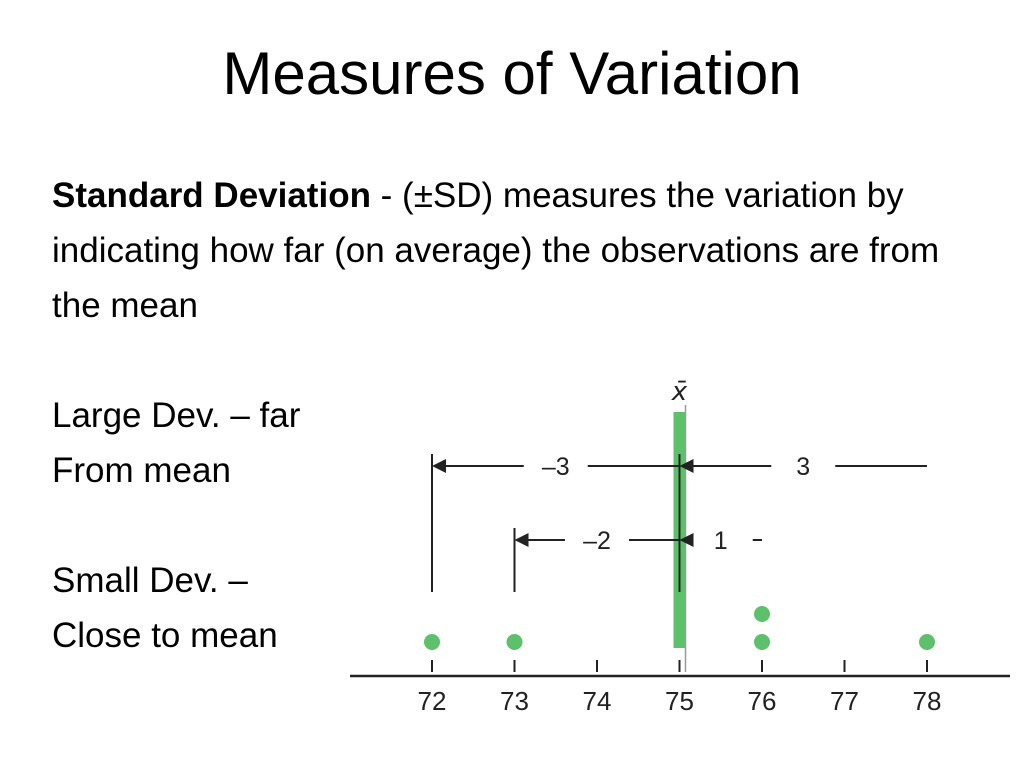 The height and width of the screenshot is (768, 1024). Describe the element at coordinates (721, 541) in the screenshot. I see `deviation-label: 1` at that location.